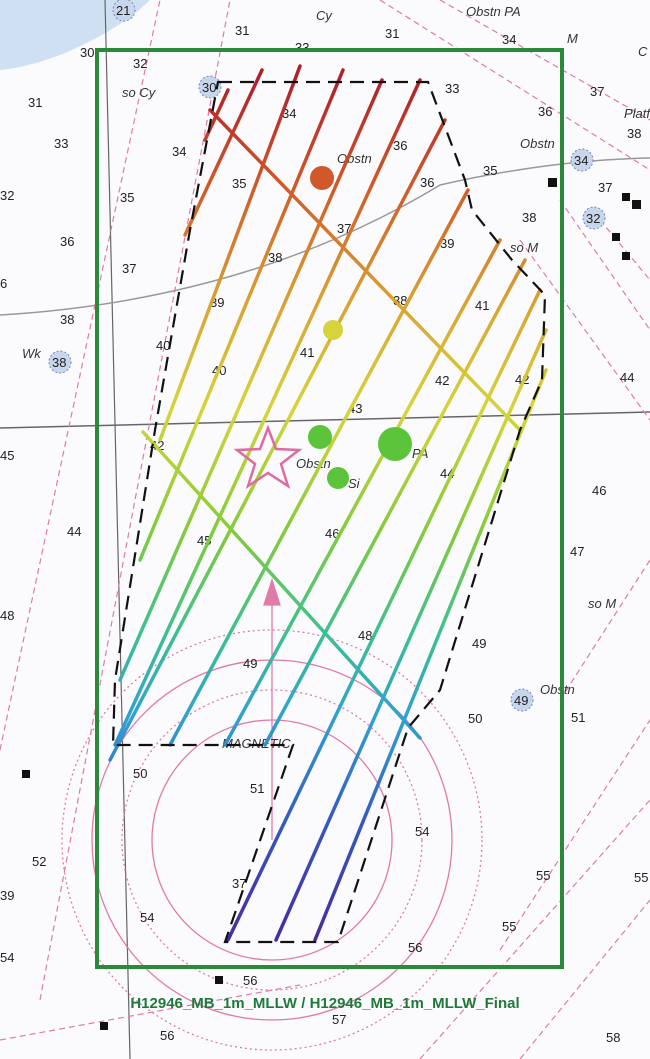 Image resolution: width=650 pixels, height=1059 pixels. Describe the element at coordinates (163, 345) in the screenshot. I see `sounding: 40` at that location.